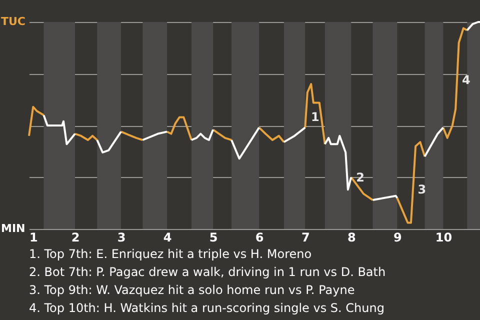 The width and height of the screenshot is (480, 320). Describe the element at coordinates (422, 189) in the screenshot. I see `annotation: 3` at that location.